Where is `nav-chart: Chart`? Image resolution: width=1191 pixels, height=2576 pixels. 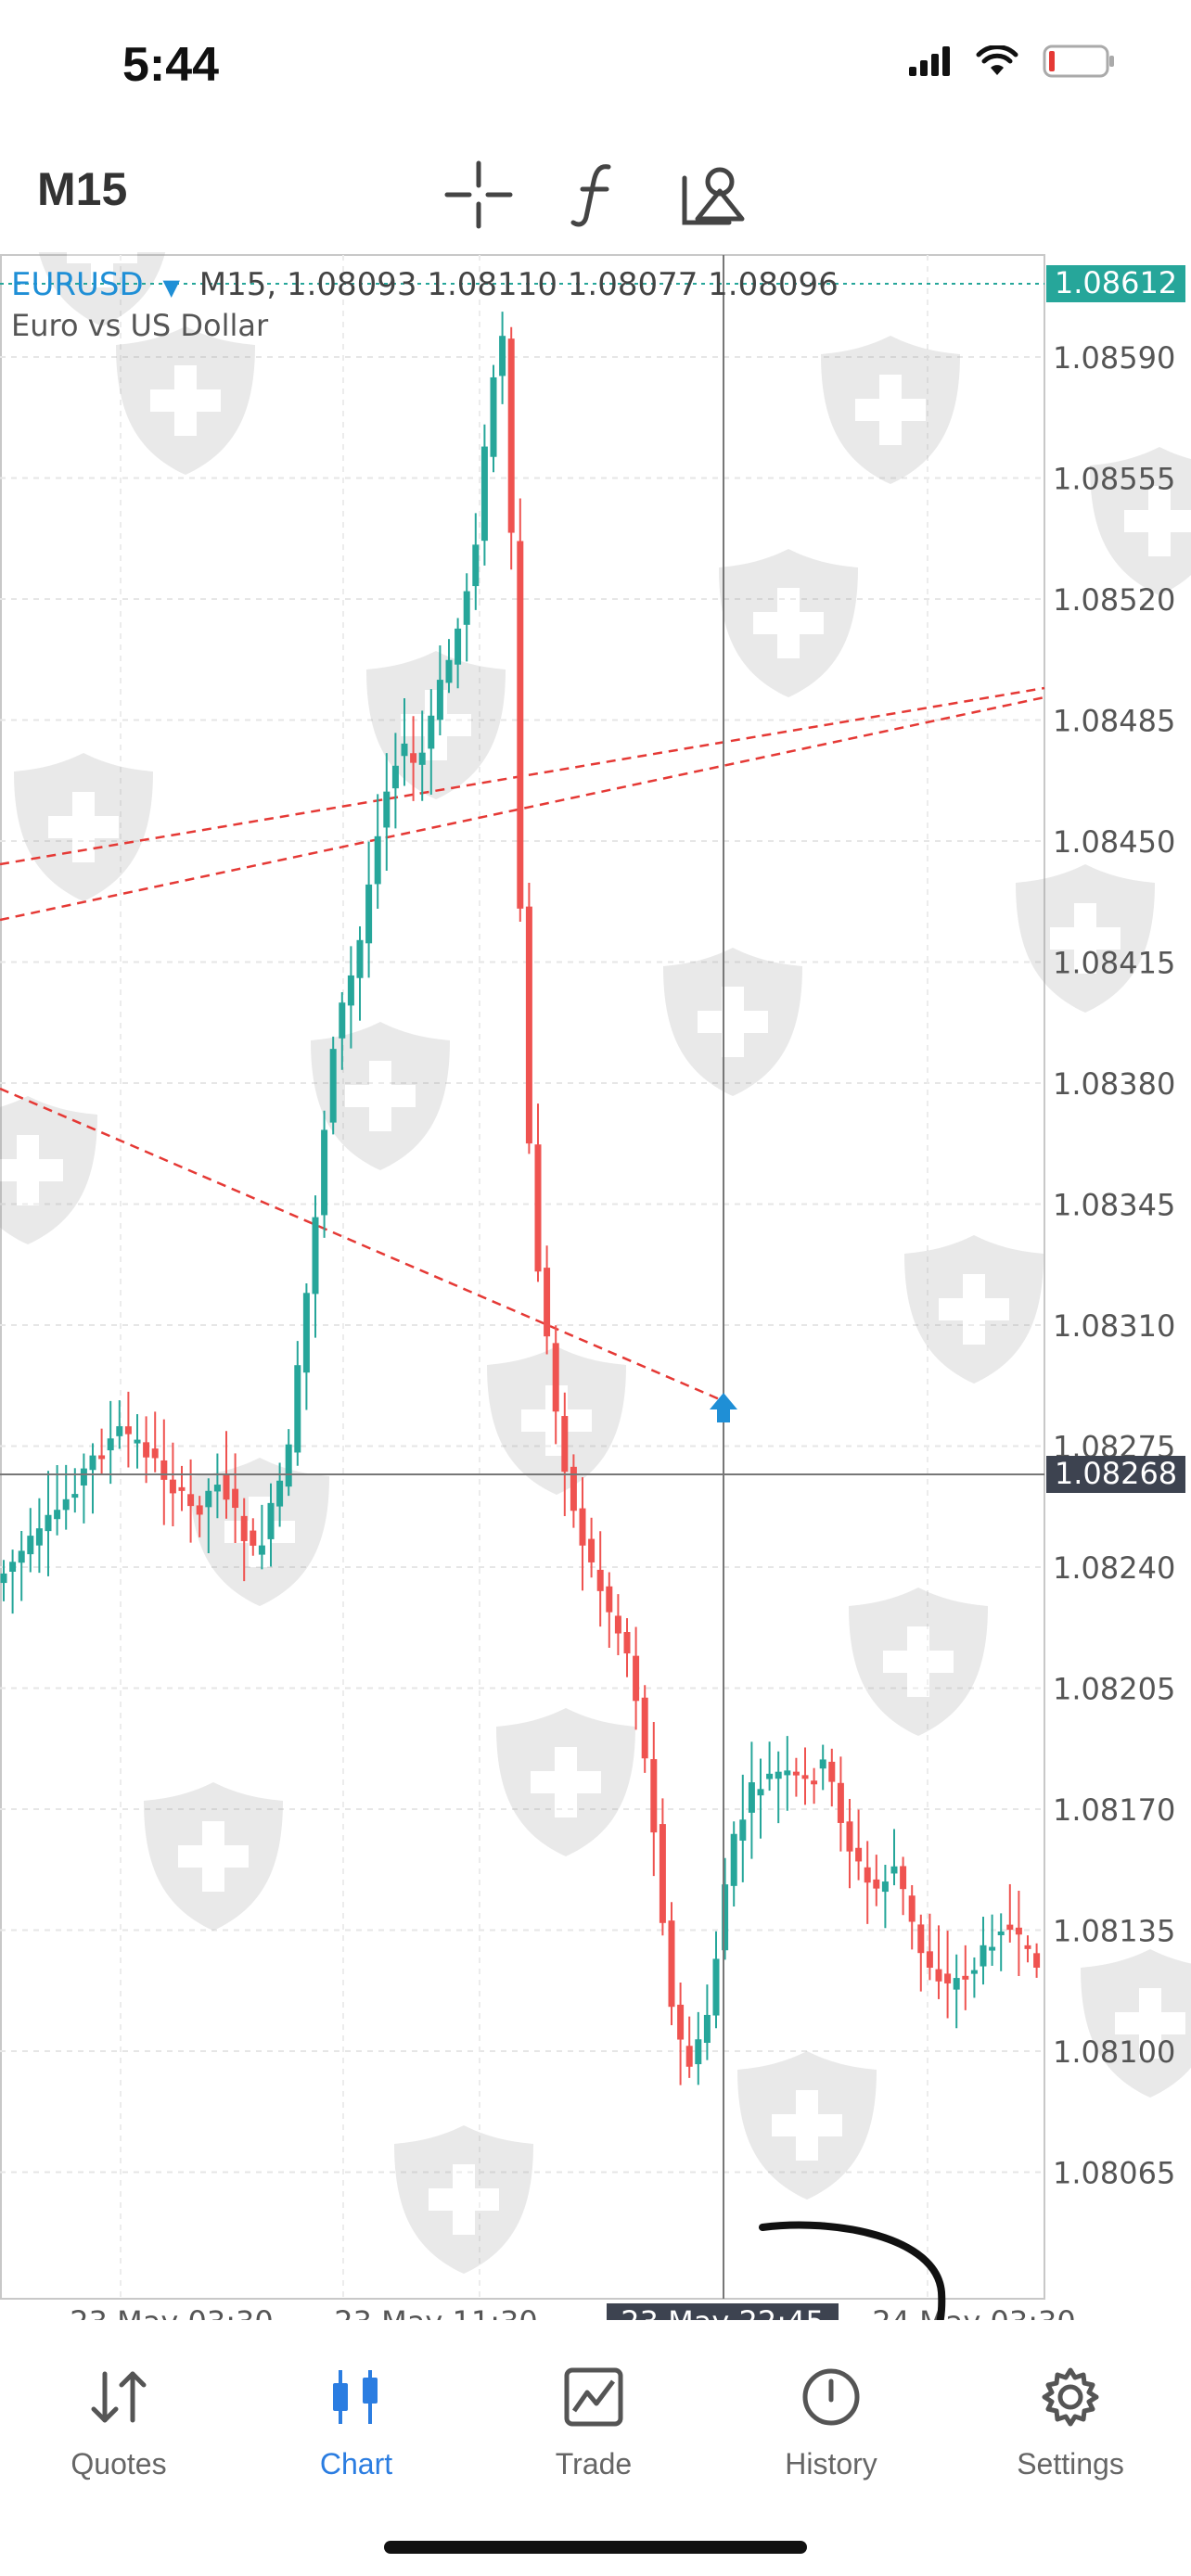 nav-chart: Chart is located at coordinates (356, 2423).